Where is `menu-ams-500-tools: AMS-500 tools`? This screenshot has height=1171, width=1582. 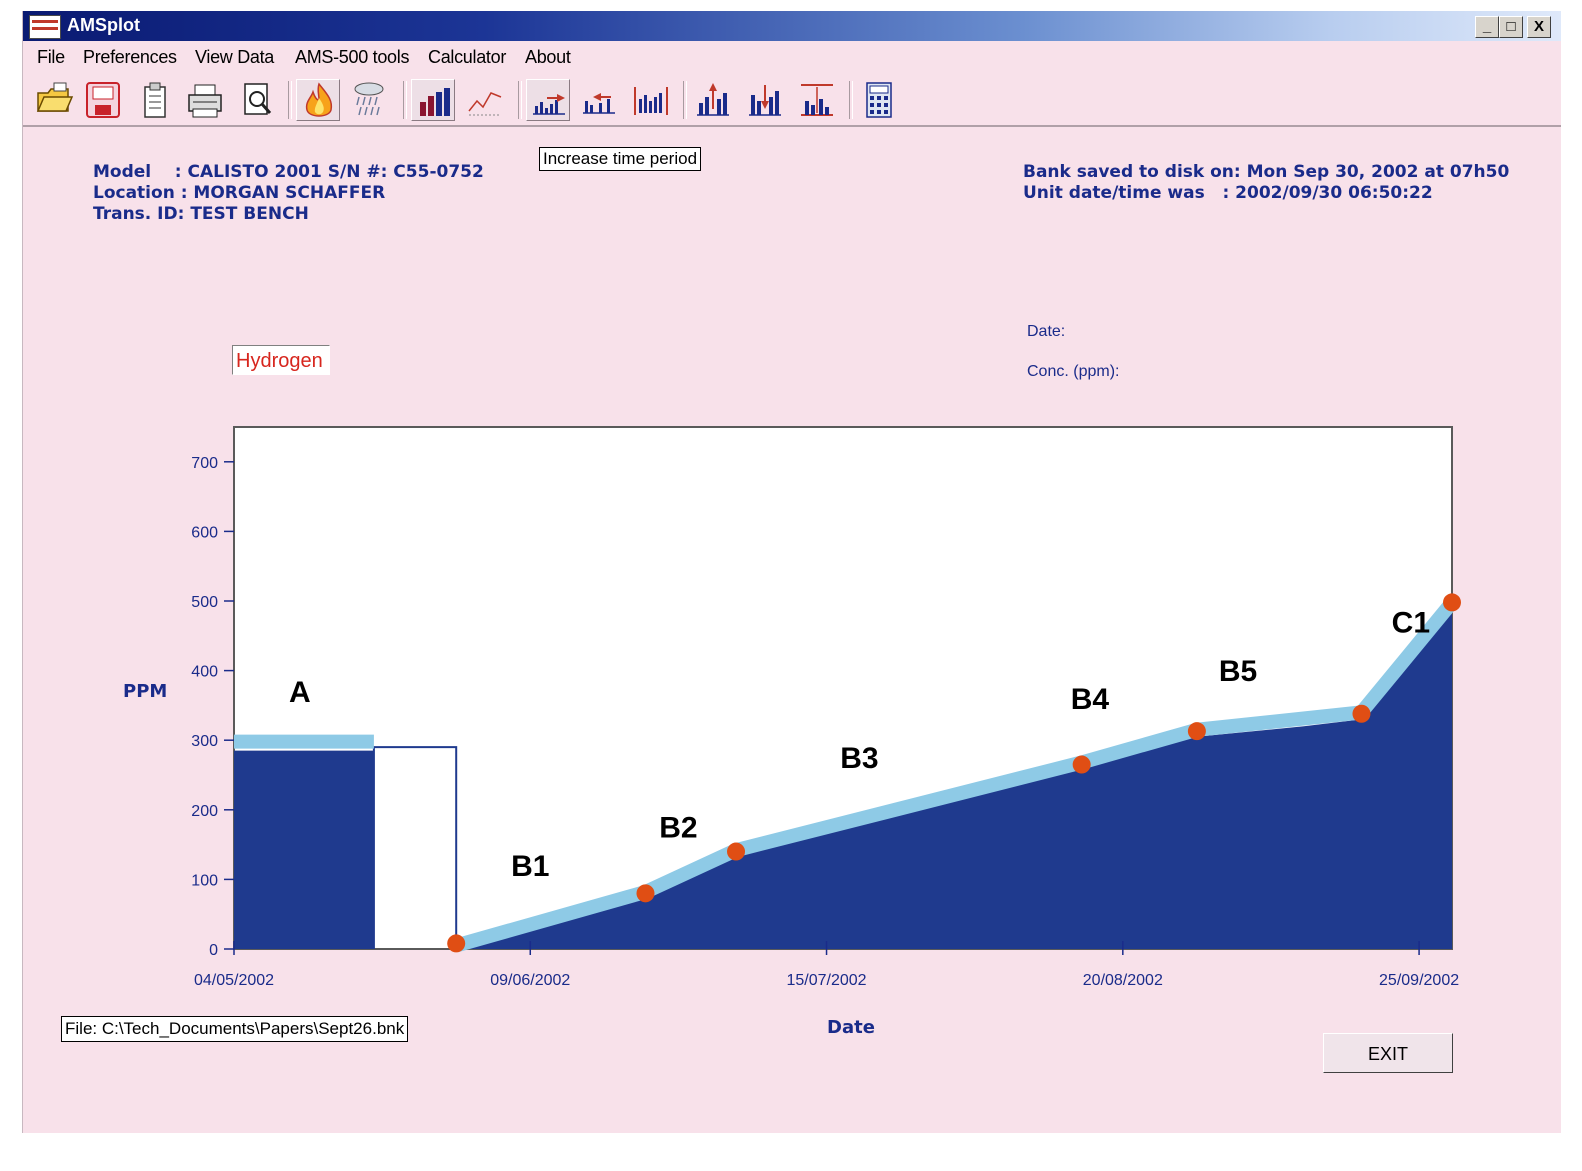 menu-ams-500-tools: AMS-500 tools is located at coordinates (352, 57).